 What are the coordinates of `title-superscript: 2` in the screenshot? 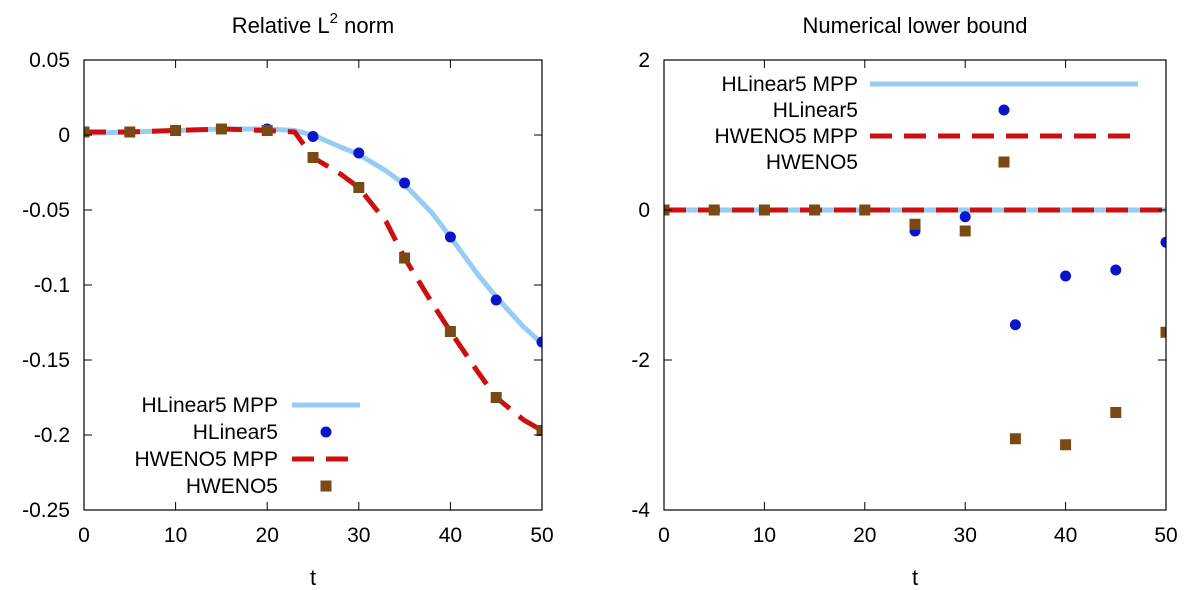 It's located at (334, 18).